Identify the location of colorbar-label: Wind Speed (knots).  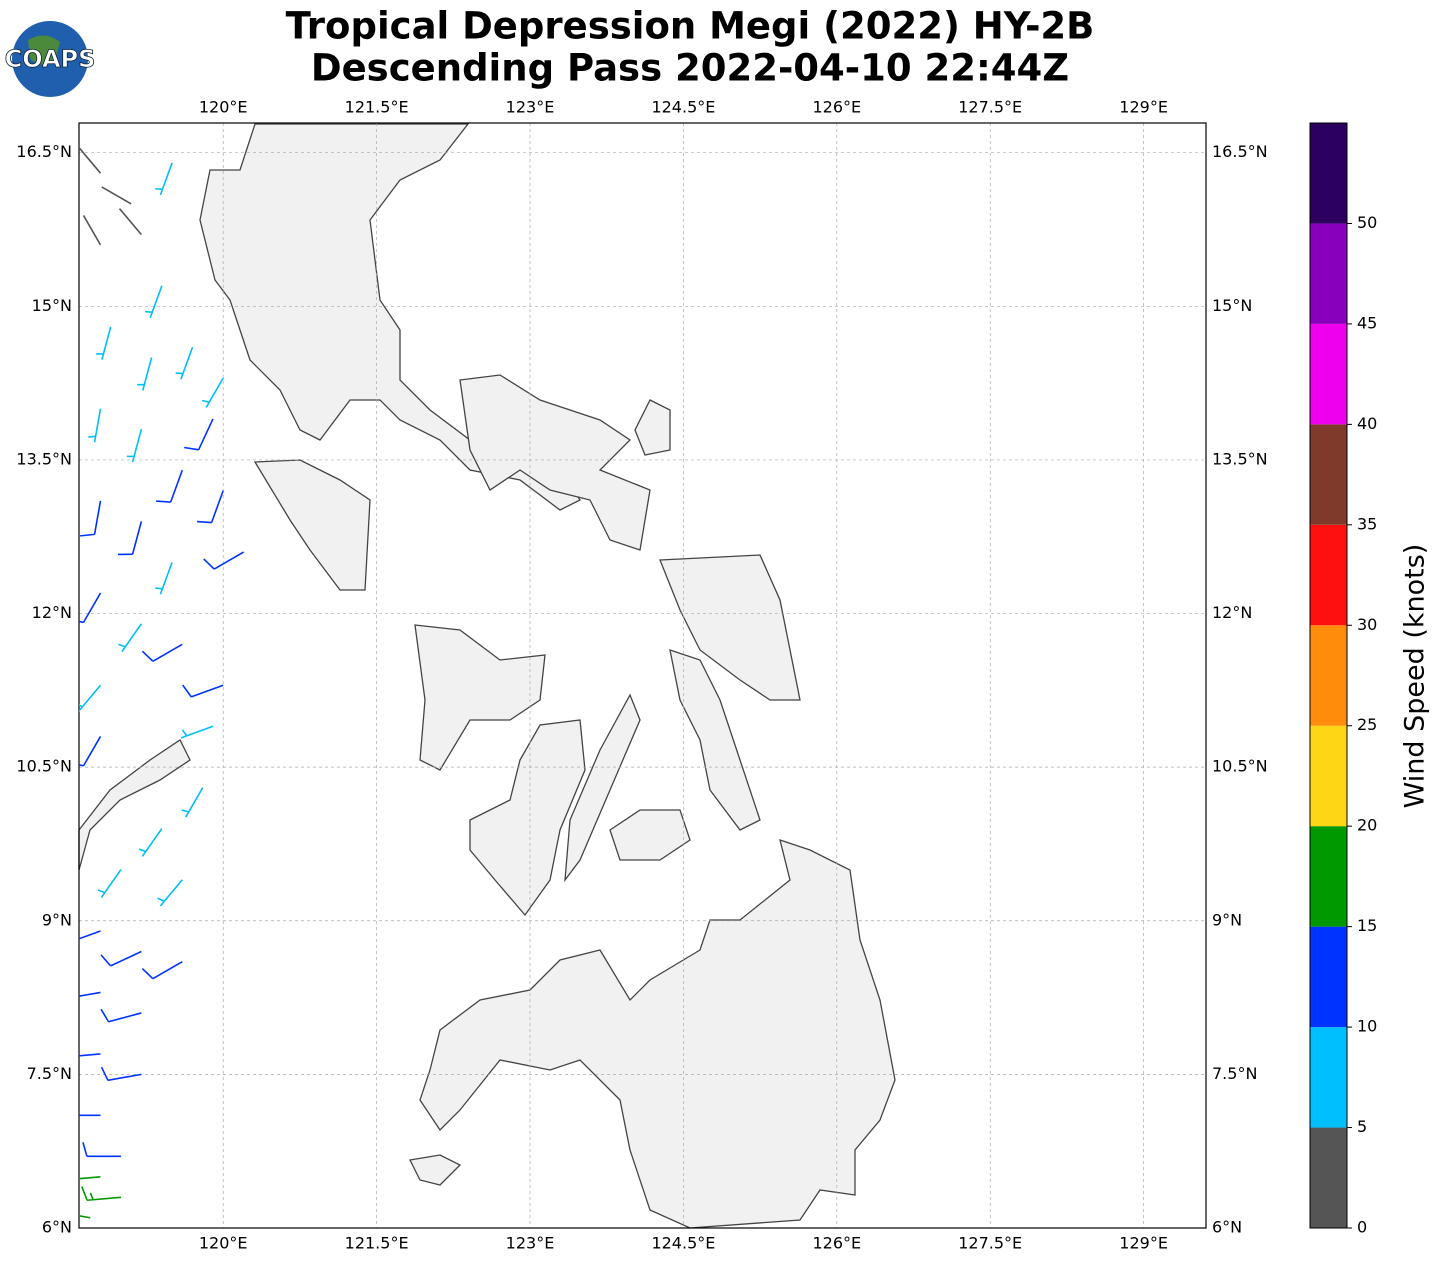
(1415, 676).